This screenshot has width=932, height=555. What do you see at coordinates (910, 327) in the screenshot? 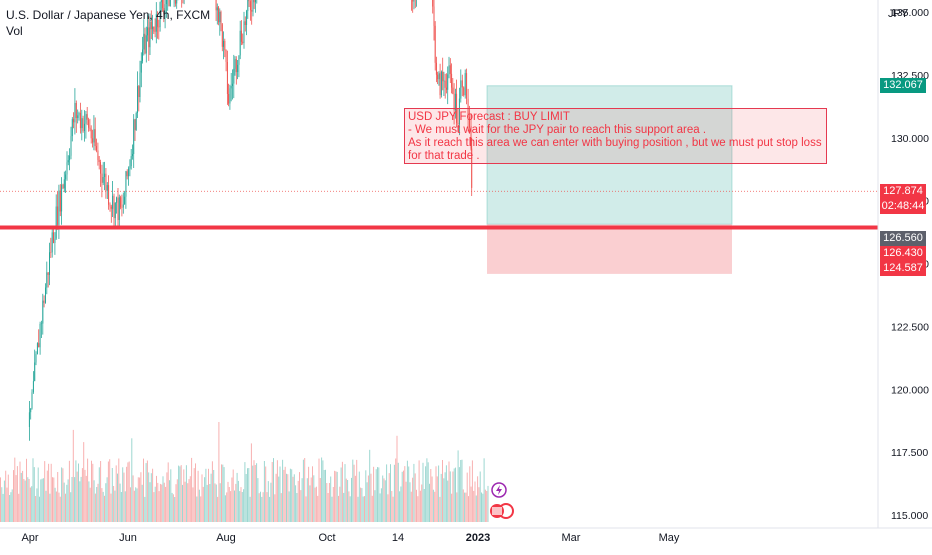
I see `y-tick-label-12: 122.500` at bounding box center [910, 327].